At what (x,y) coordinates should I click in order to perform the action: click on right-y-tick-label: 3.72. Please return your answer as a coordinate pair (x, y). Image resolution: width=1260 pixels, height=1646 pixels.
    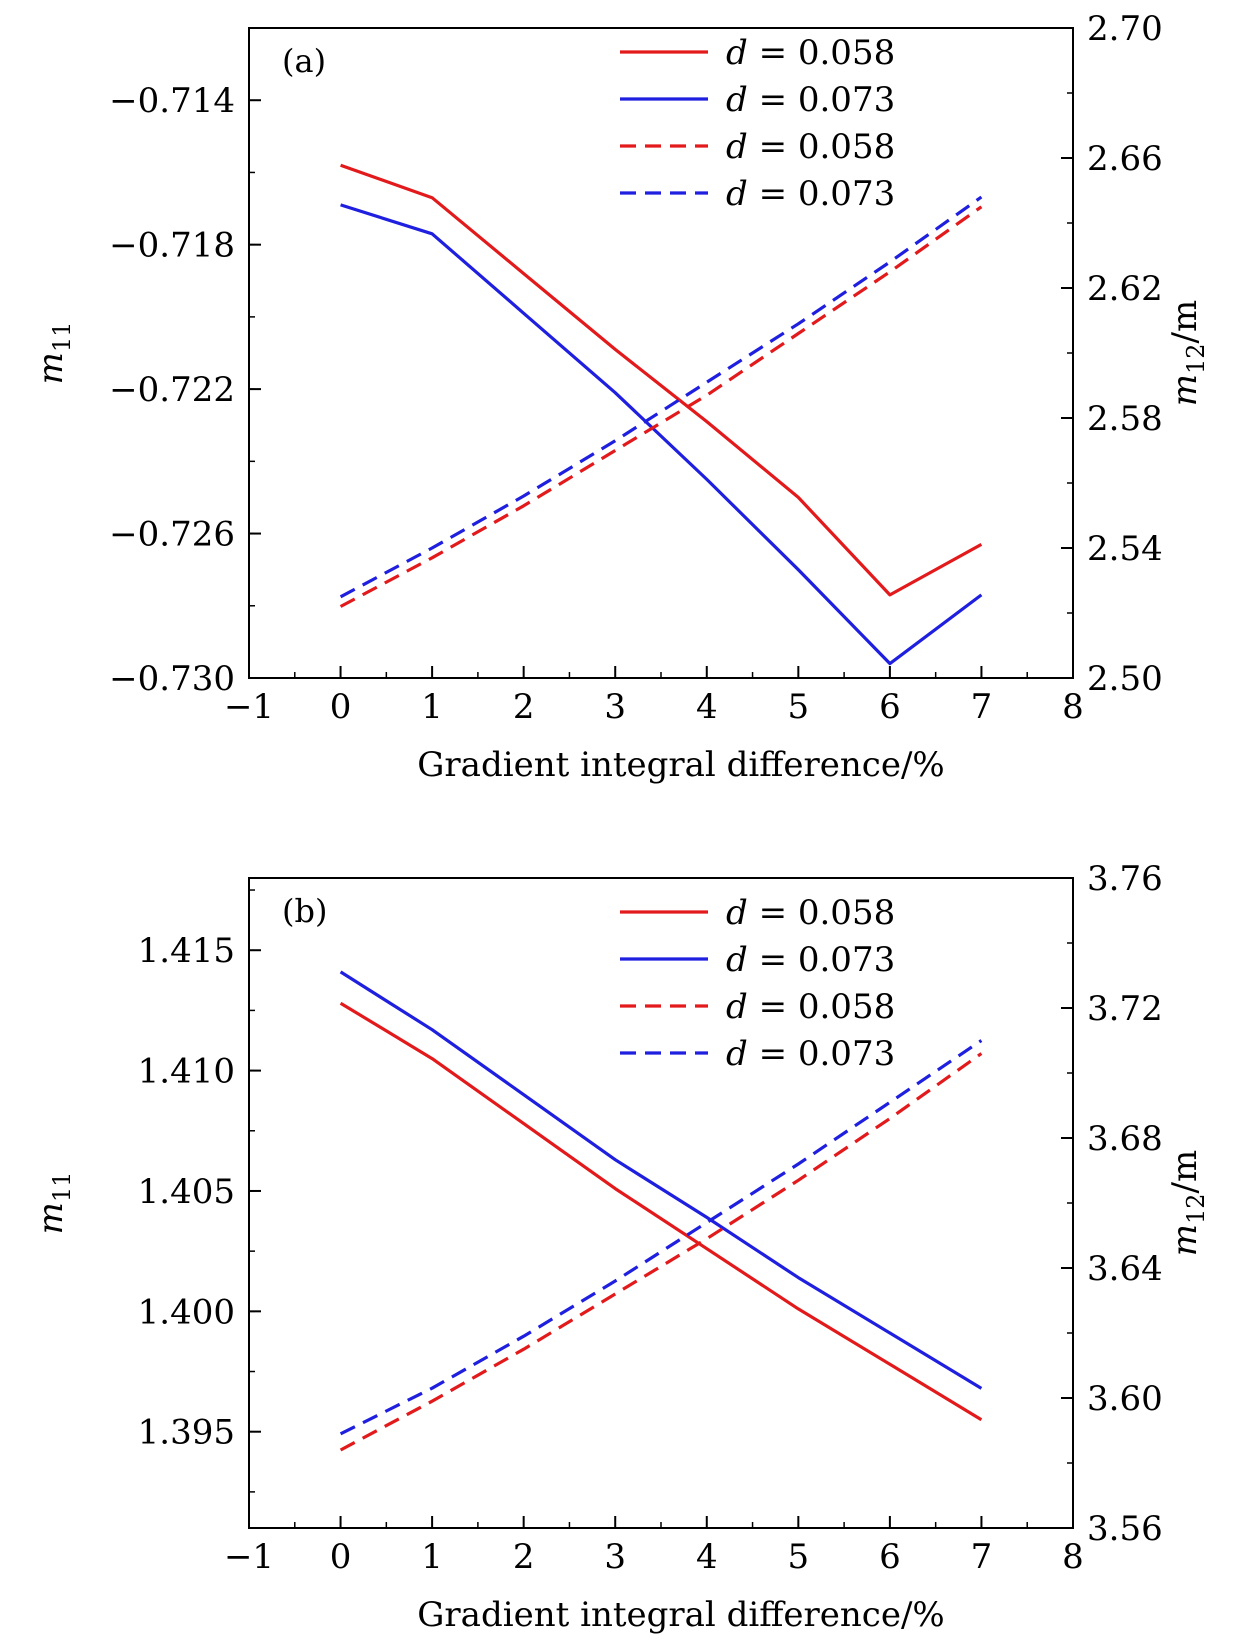
    Looking at the image, I should click on (1125, 1009).